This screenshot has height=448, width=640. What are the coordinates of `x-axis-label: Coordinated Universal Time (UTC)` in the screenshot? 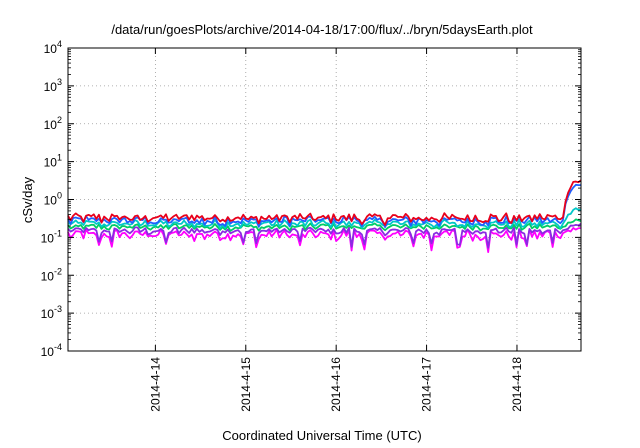 It's located at (321, 435).